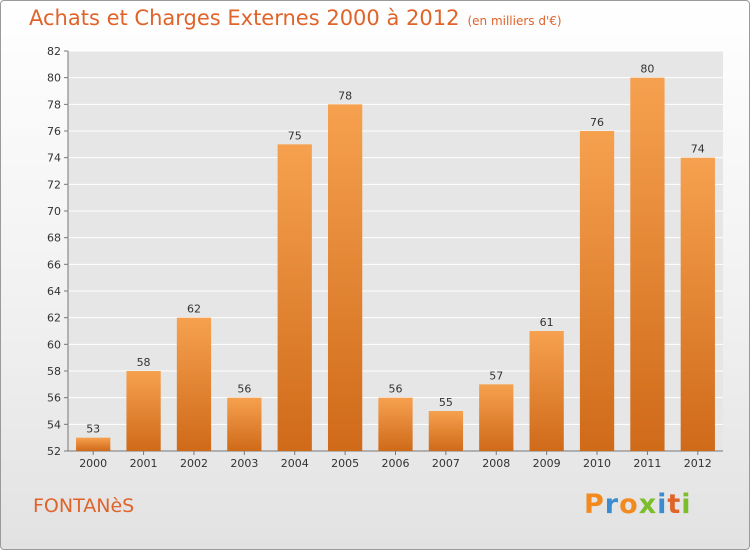 The width and height of the screenshot is (750, 550). What do you see at coordinates (345, 463) in the screenshot?
I see `x-tick-label: 2005` at bounding box center [345, 463].